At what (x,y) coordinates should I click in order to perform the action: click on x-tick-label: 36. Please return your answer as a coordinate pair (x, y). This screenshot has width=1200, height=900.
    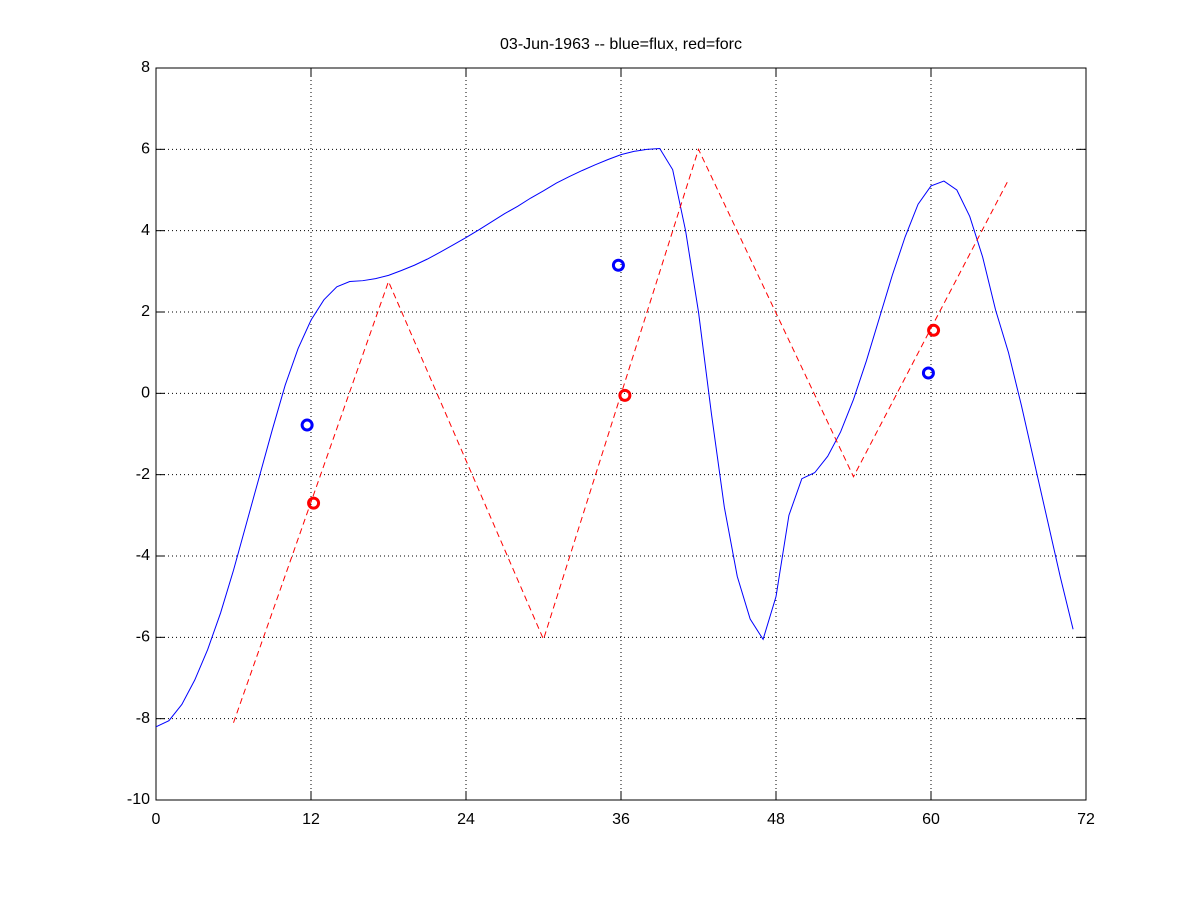
    Looking at the image, I should click on (621, 819).